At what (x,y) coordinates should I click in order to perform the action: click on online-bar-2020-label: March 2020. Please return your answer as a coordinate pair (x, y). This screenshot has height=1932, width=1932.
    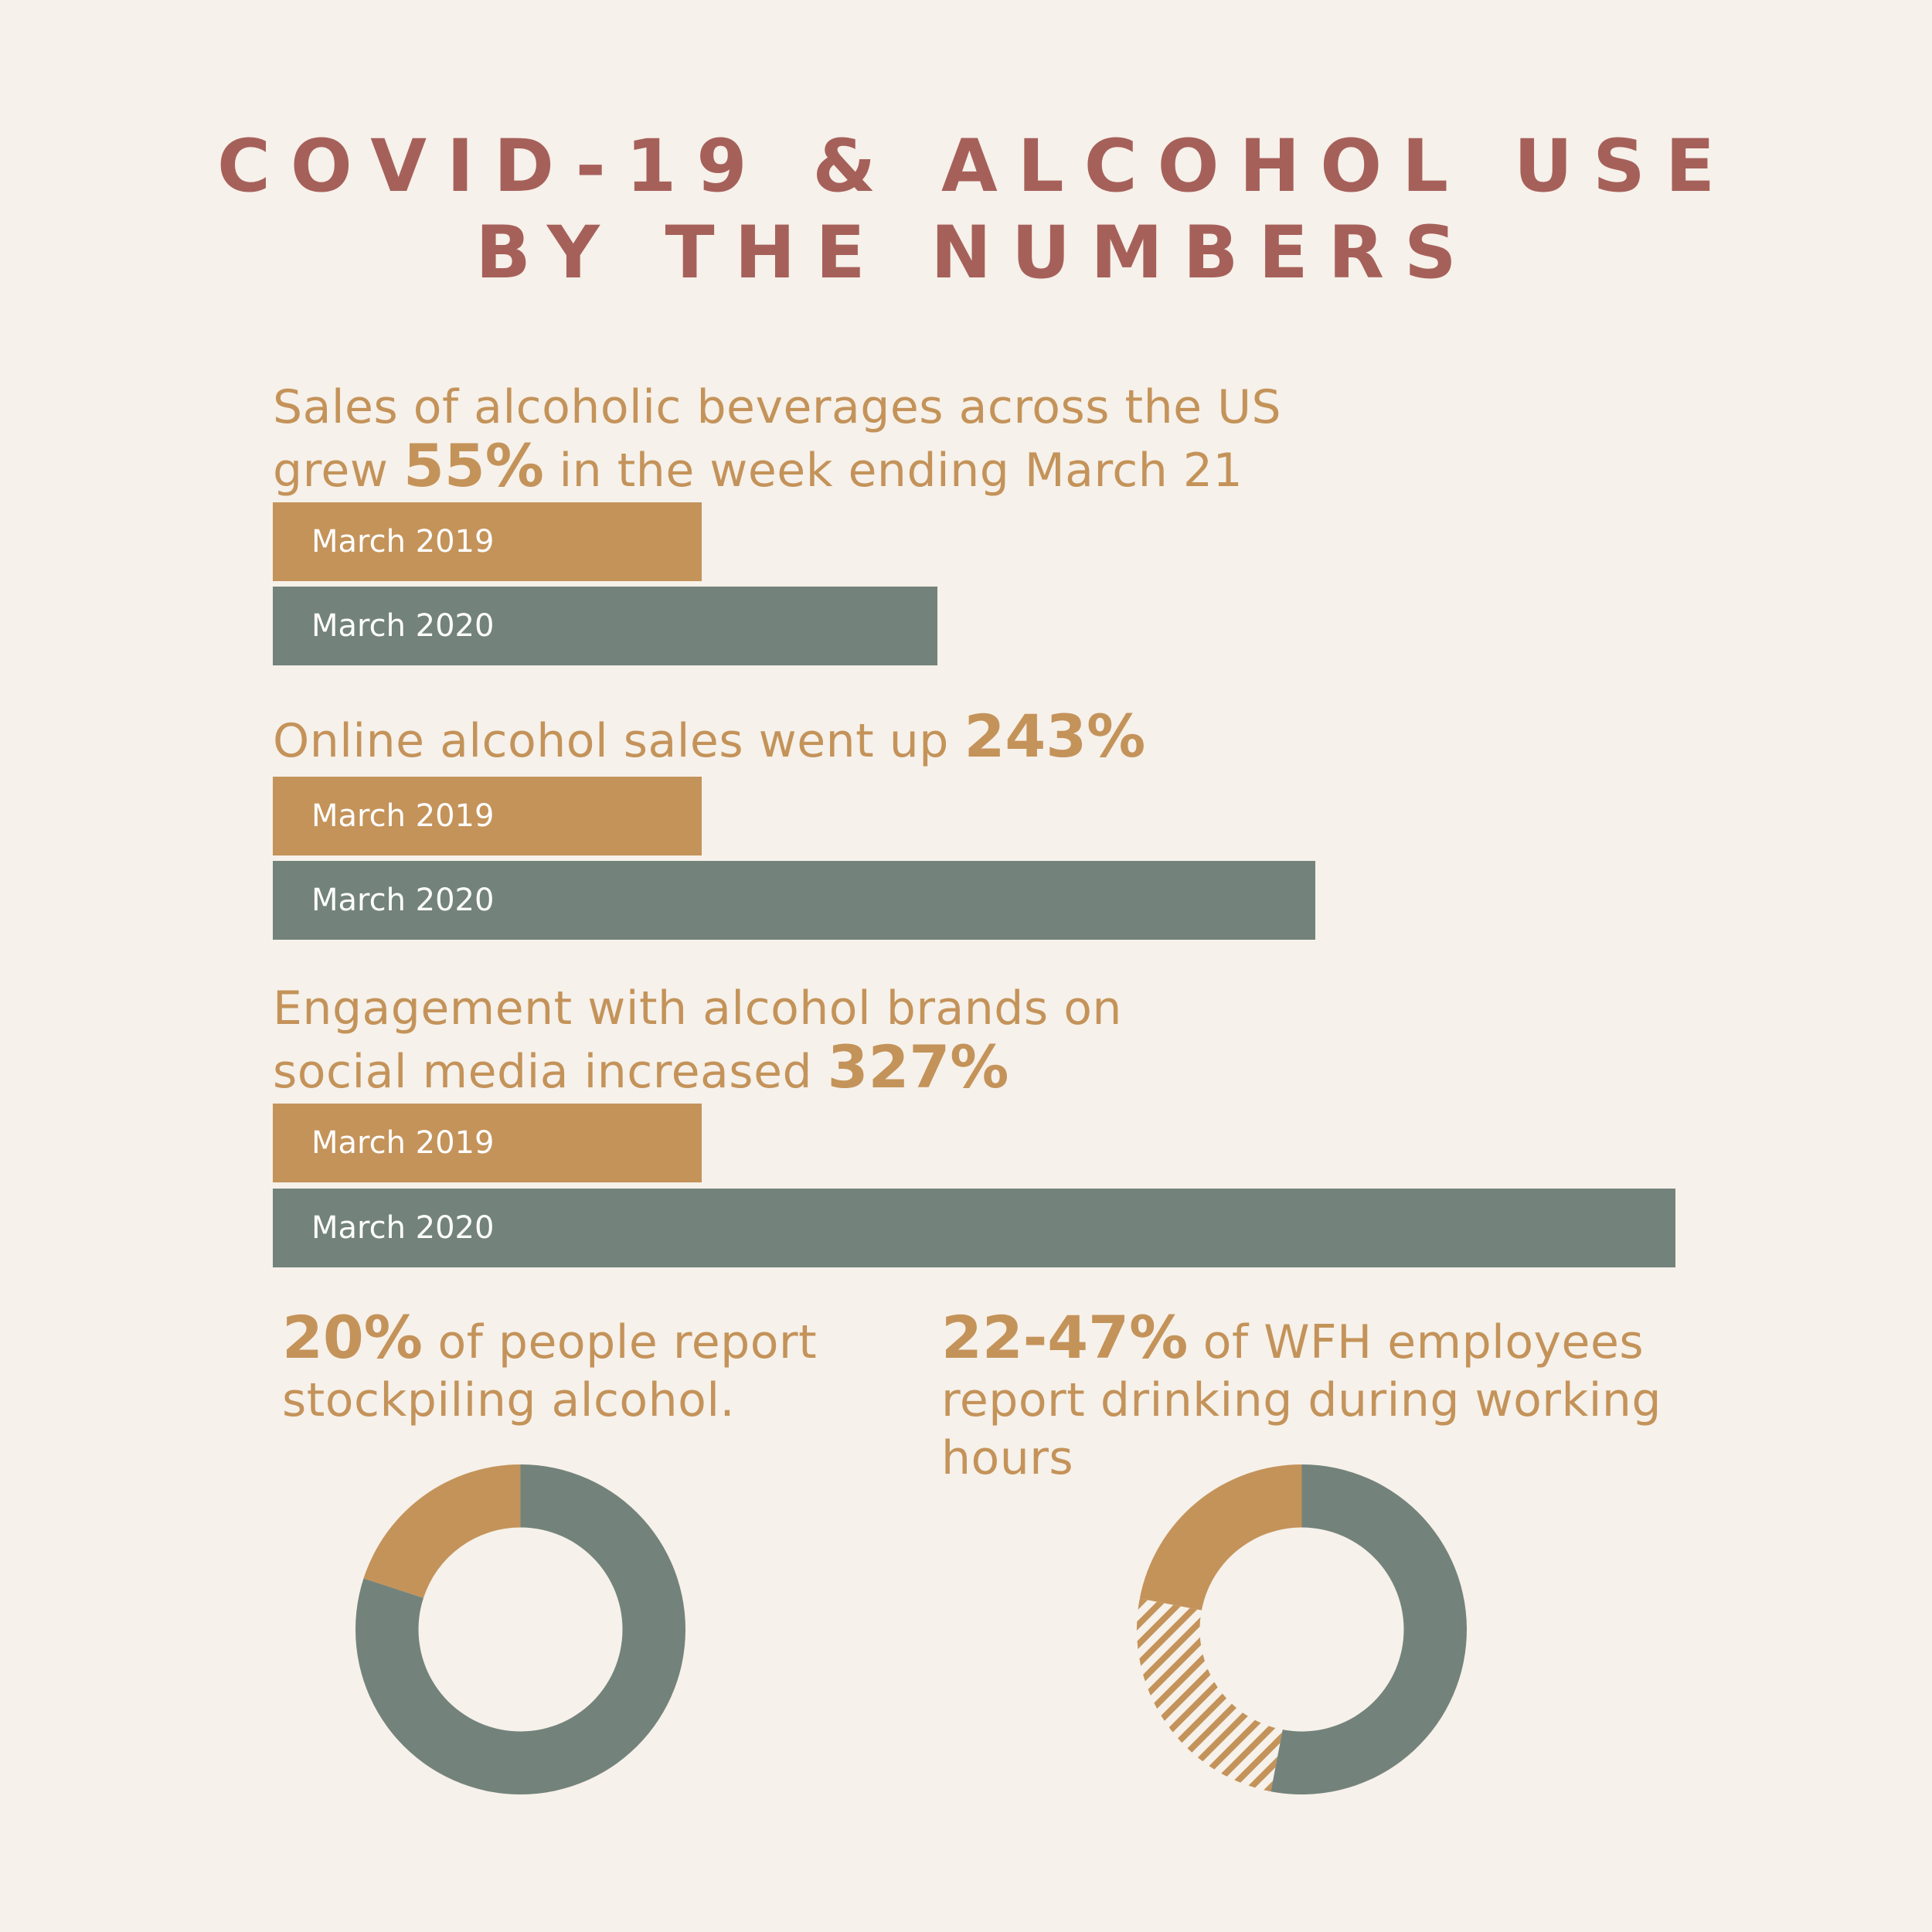
    Looking at the image, I should click on (403, 900).